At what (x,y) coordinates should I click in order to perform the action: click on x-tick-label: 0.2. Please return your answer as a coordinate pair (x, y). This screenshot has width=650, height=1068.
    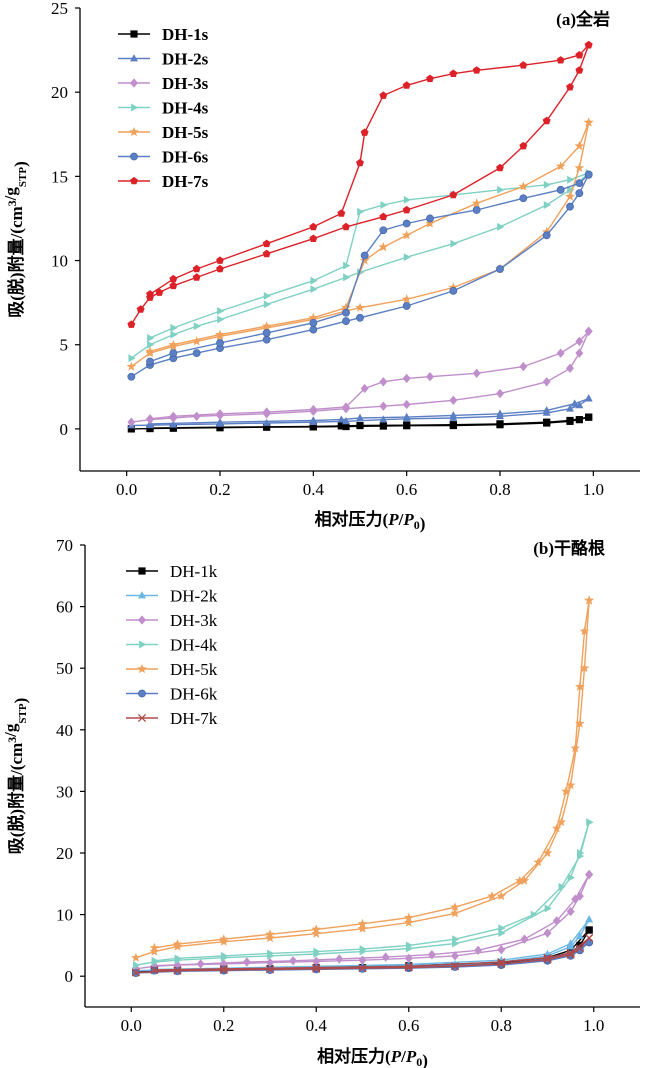
    Looking at the image, I should click on (223, 1025).